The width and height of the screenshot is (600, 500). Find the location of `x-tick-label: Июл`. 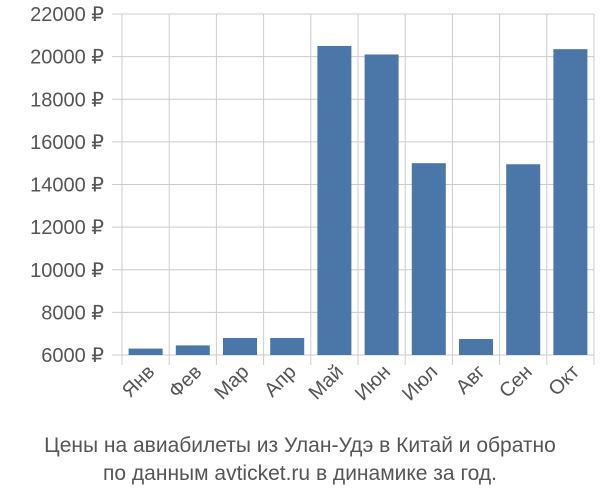

x-tick-label: Июл is located at coordinates (420, 383).